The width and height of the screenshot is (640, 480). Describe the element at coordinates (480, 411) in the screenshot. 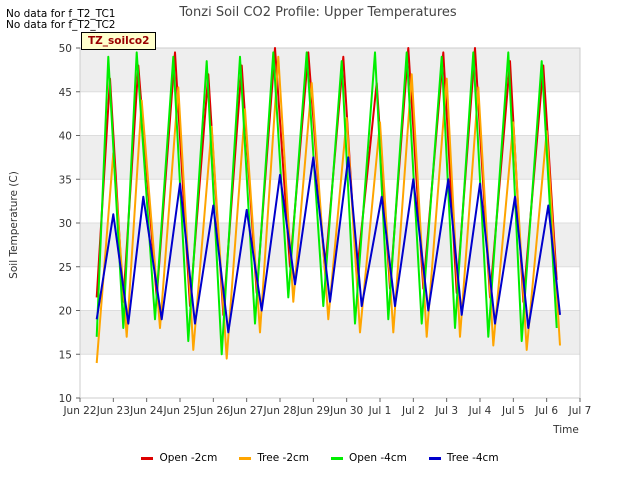

I see `x-tick-label: Jul 4` at that location.